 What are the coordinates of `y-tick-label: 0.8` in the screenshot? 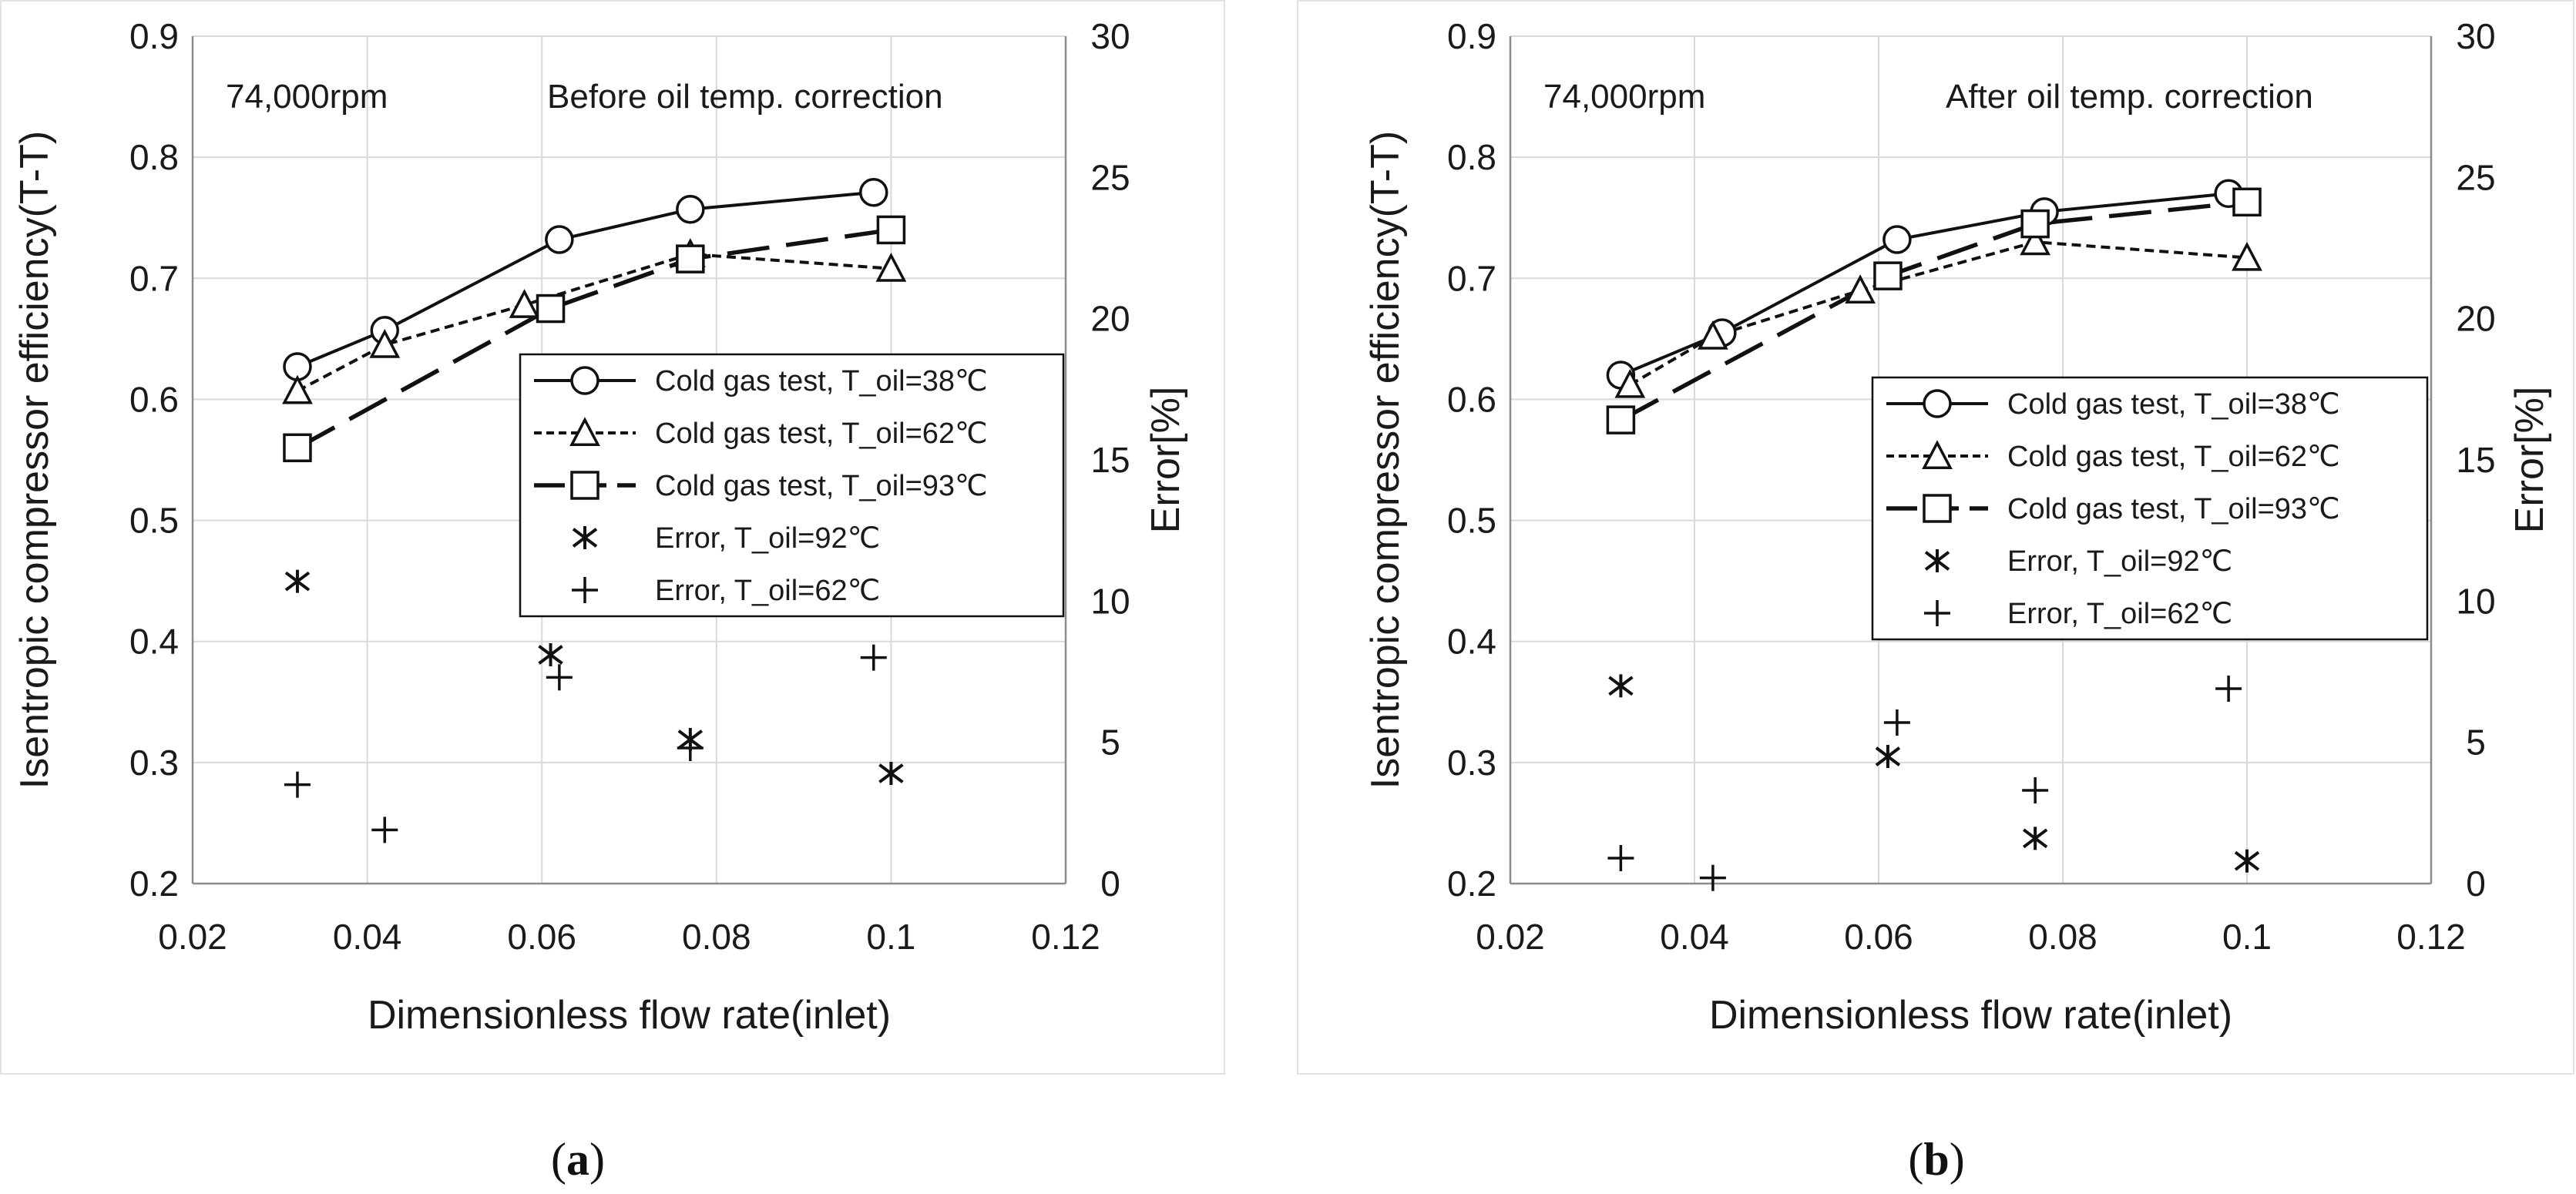 It's located at (154, 157).